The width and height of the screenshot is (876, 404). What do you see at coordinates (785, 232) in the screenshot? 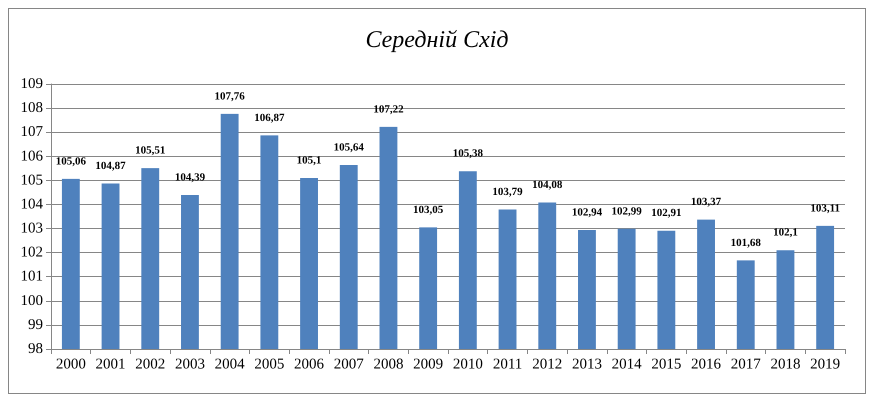
I see `data-label: 102,1` at bounding box center [785, 232].